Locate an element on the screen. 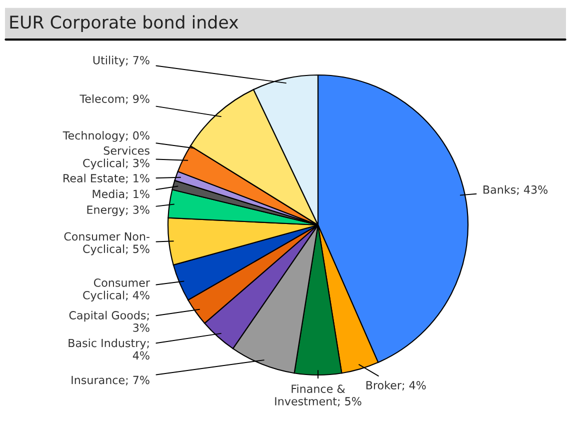  slice-label: Real Estate; 1% is located at coordinates (107, 179).